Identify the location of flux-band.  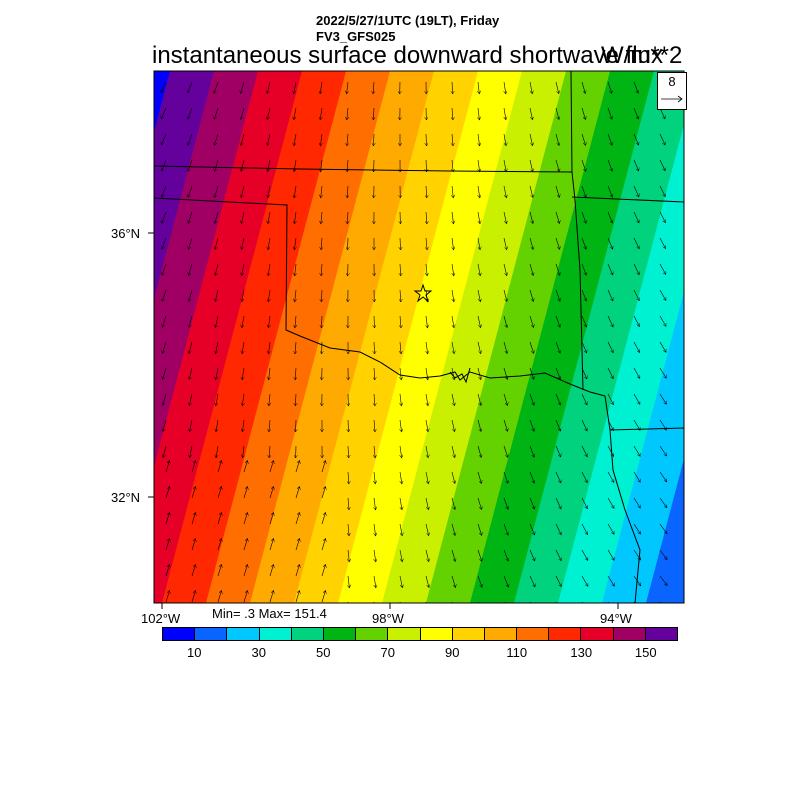
(599, 337).